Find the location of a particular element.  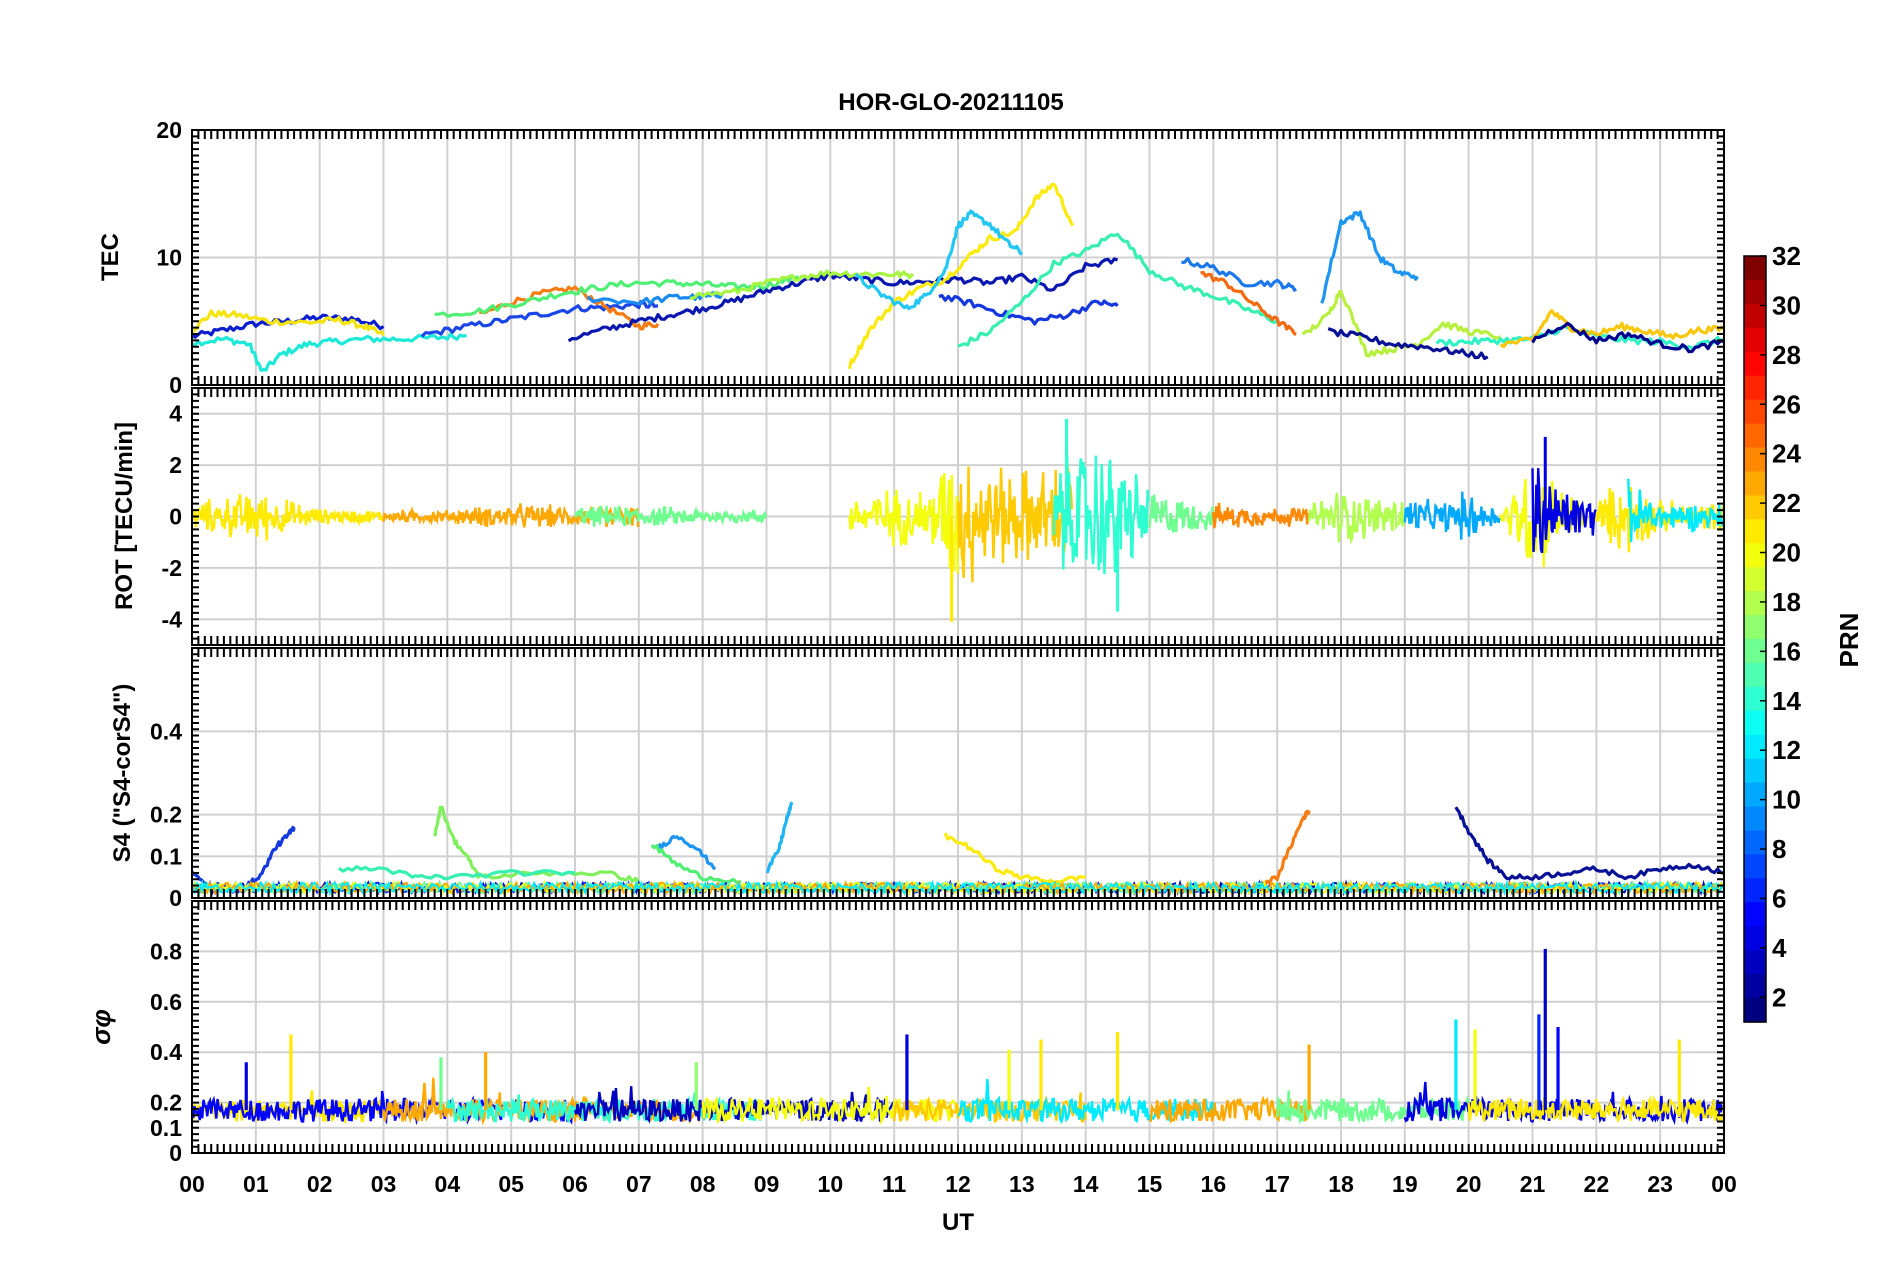

x-tick-label: 08 is located at coordinates (703, 1184).